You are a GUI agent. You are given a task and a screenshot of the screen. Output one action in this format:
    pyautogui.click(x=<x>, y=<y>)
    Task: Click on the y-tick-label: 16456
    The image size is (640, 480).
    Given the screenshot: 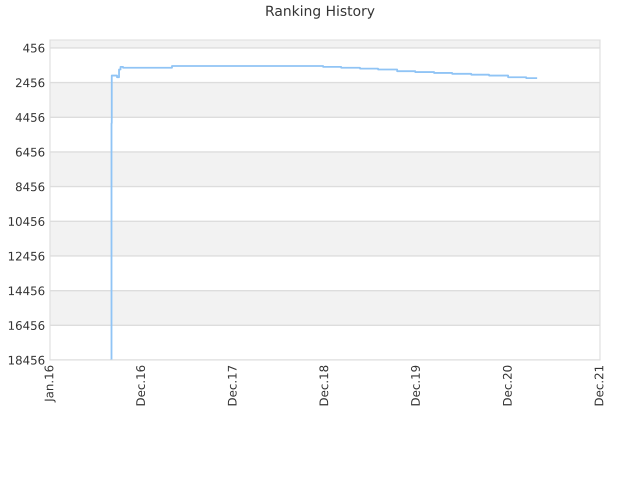 What is the action you would take?
    pyautogui.click(x=26, y=325)
    